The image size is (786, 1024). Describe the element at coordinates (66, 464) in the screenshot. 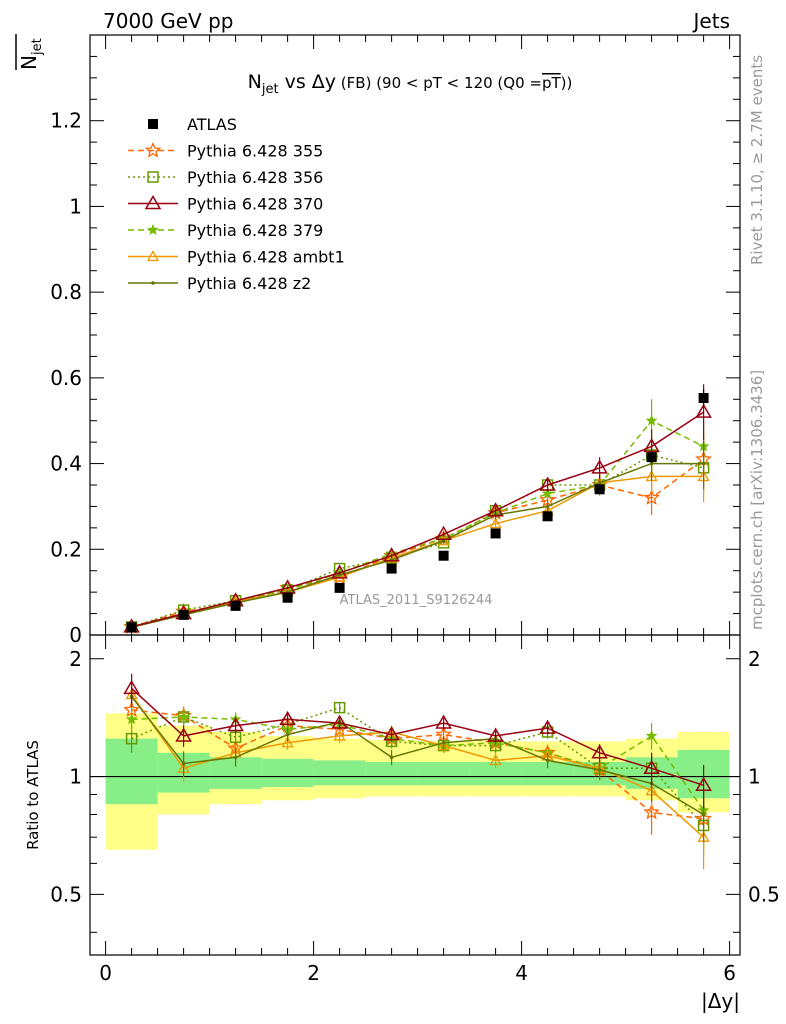

I see `main-ytick-label: 0.4` at that location.